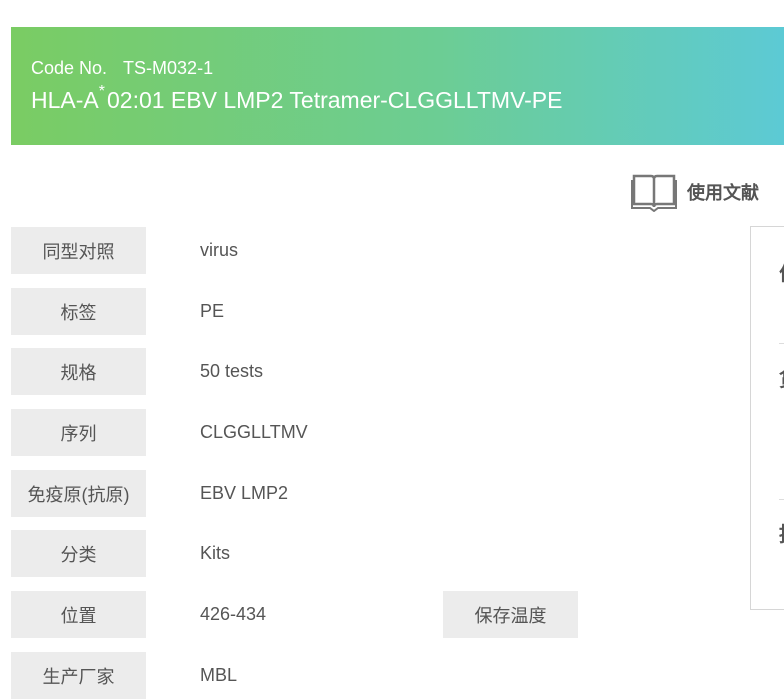  Describe the element at coordinates (78, 675) in the screenshot. I see `spec-label: 生产厂家` at that location.